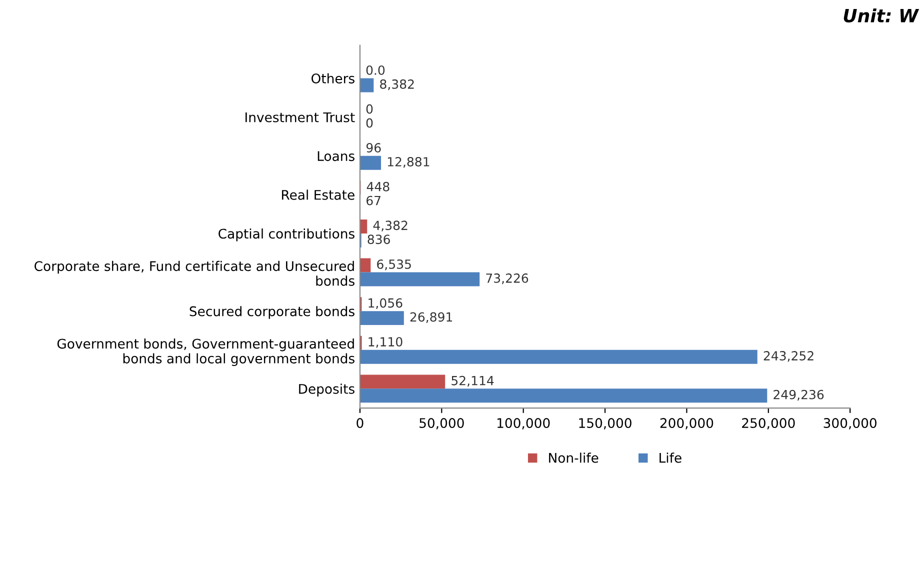  Describe the element at coordinates (378, 187) in the screenshot. I see `data-label: 448` at that location.